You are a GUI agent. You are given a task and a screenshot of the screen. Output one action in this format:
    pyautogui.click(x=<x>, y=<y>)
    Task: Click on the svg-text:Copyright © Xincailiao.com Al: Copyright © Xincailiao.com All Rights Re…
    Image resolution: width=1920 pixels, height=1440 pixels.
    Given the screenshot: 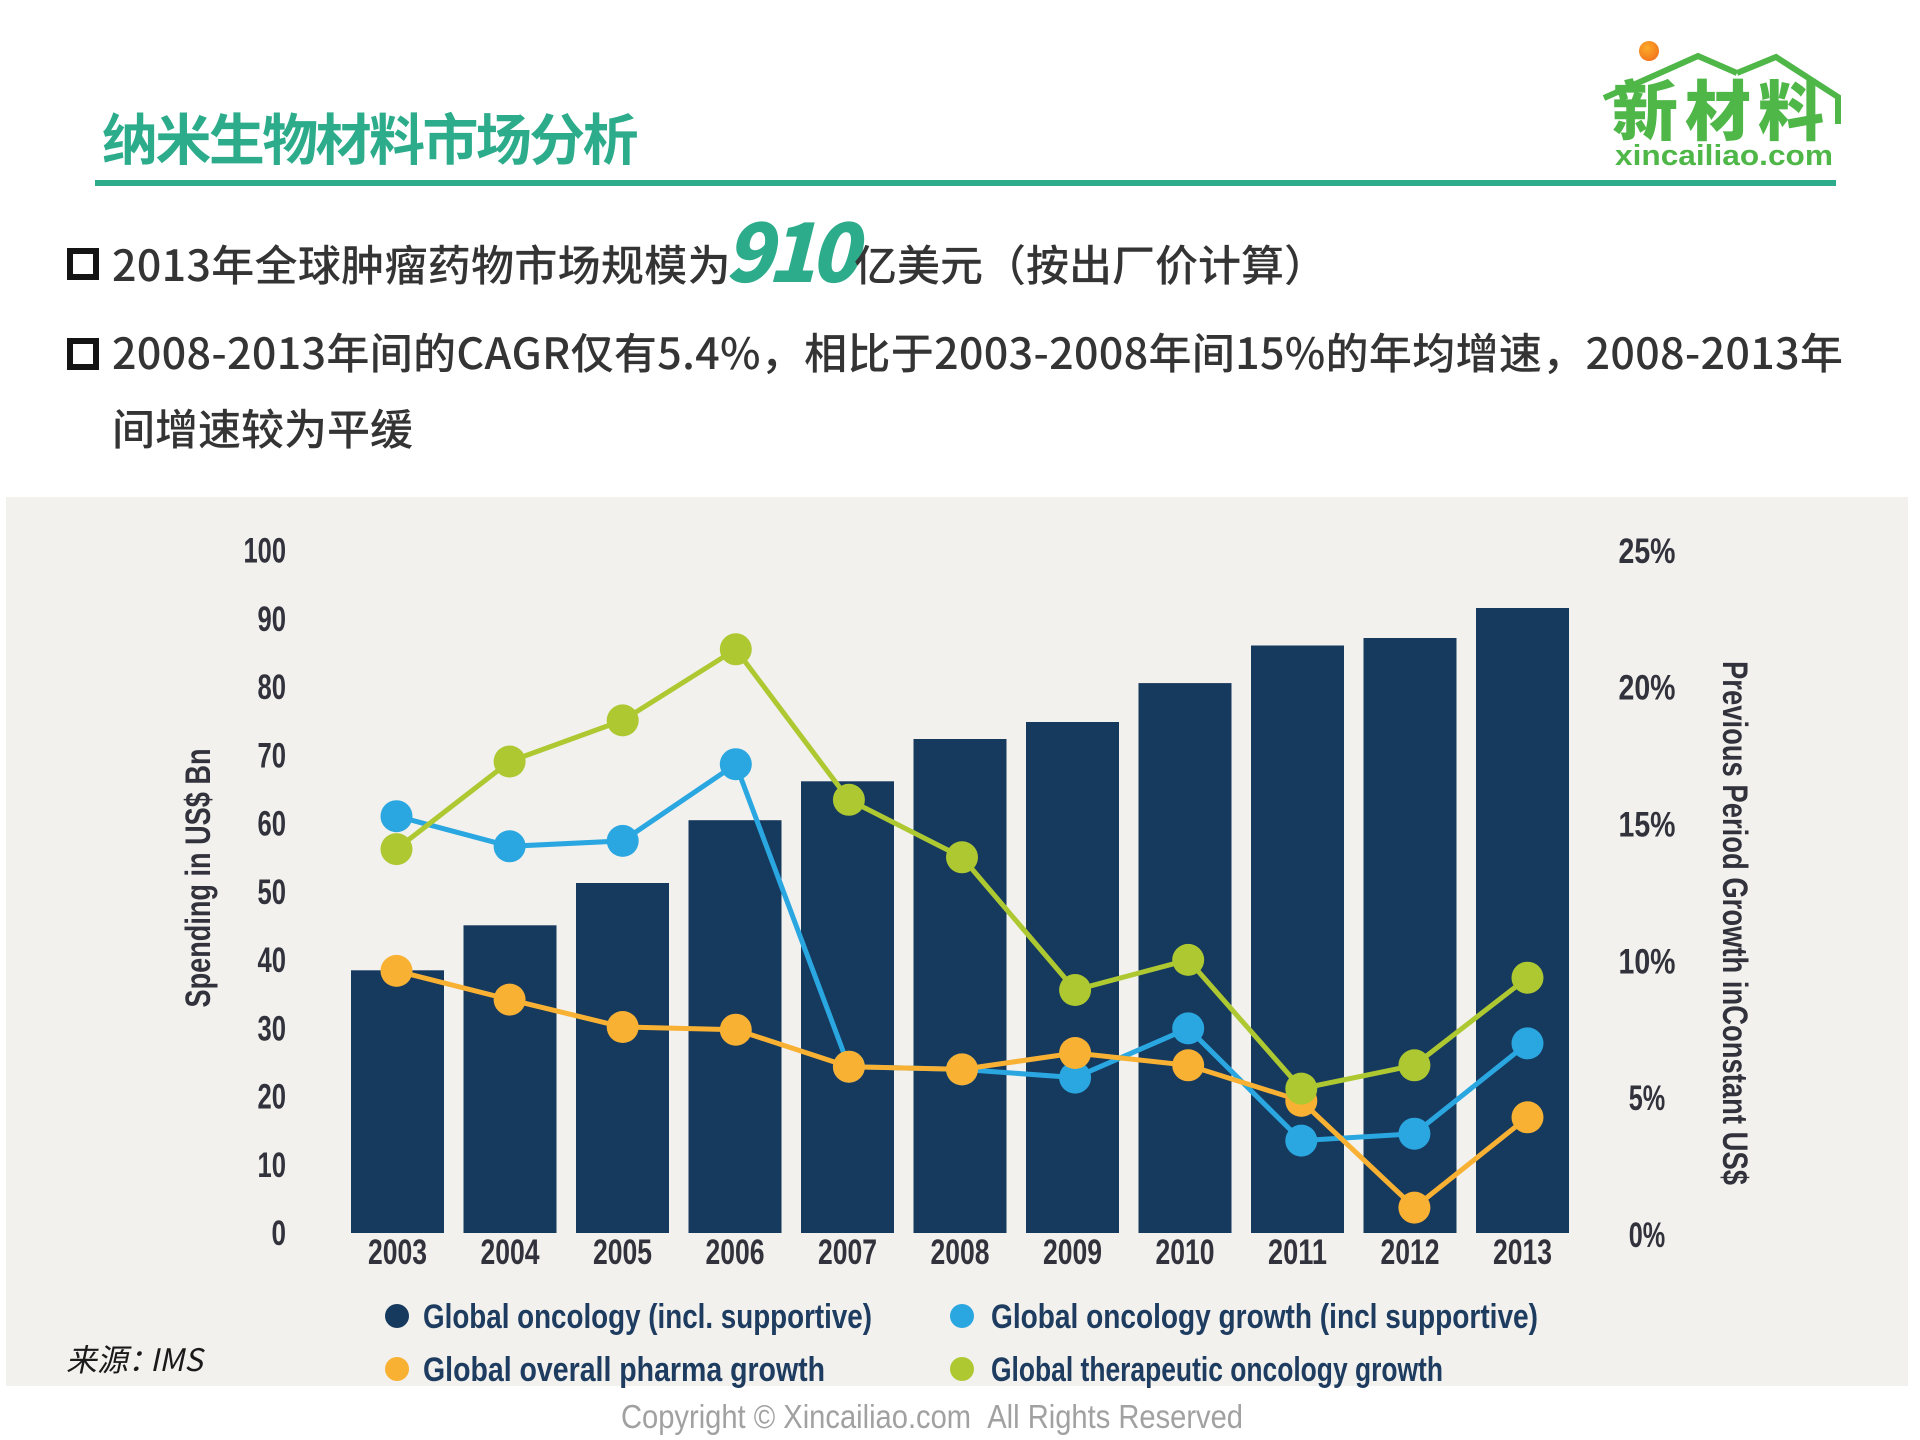 What is the action you would take?
    pyautogui.click(x=932, y=1416)
    